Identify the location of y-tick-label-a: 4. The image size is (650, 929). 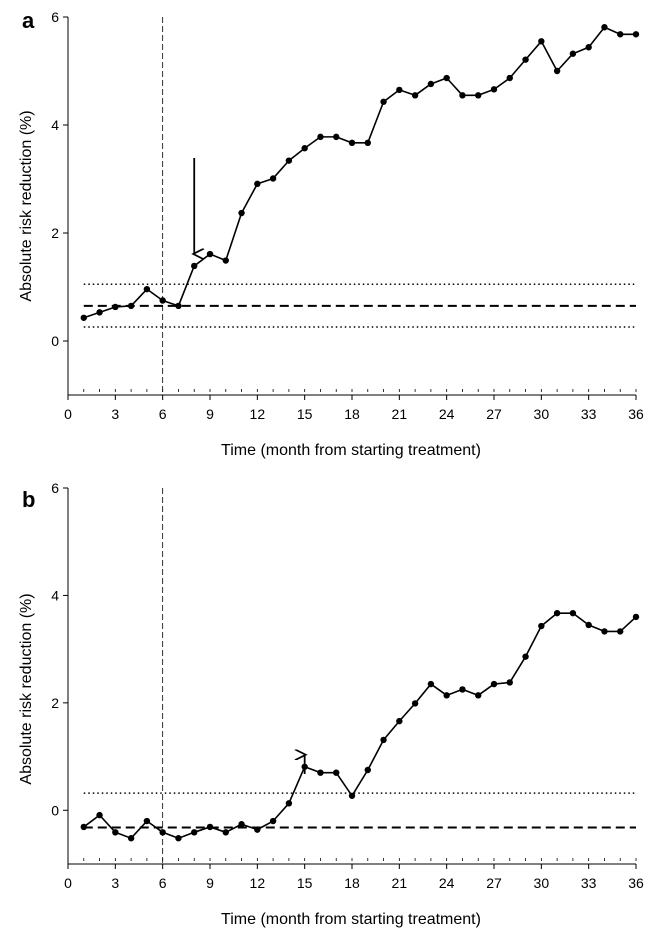
(55, 125).